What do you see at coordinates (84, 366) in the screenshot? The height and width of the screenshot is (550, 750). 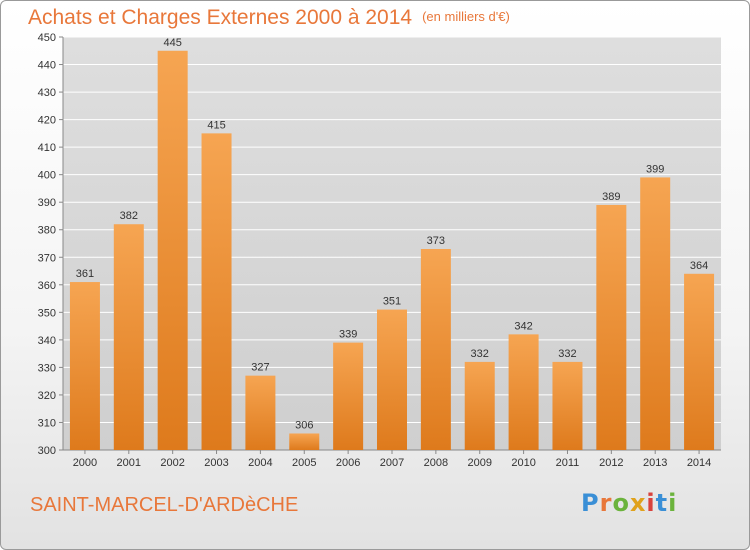 I see `bar-2000` at bounding box center [84, 366].